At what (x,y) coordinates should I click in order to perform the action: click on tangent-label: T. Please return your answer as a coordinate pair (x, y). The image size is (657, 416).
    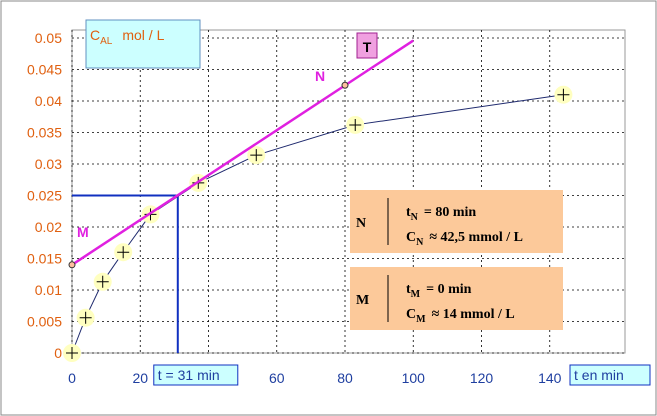
    Looking at the image, I should click on (367, 47).